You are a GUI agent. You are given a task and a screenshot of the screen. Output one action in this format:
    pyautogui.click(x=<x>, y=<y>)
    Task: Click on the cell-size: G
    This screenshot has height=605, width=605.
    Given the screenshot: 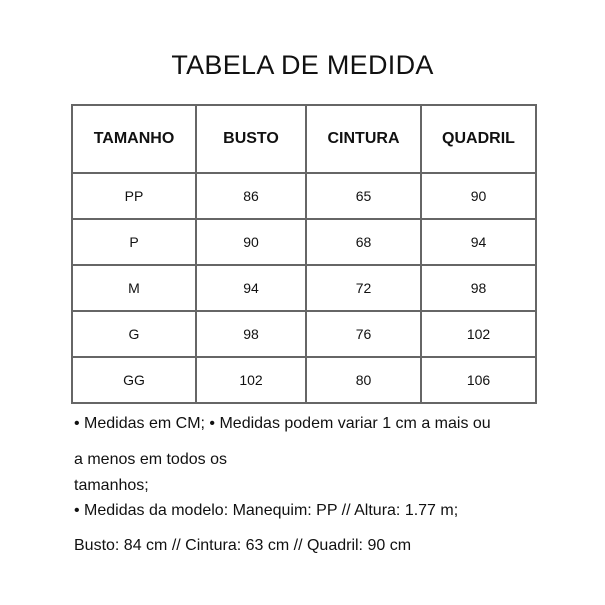 What is the action you would take?
    pyautogui.click(x=134, y=334)
    